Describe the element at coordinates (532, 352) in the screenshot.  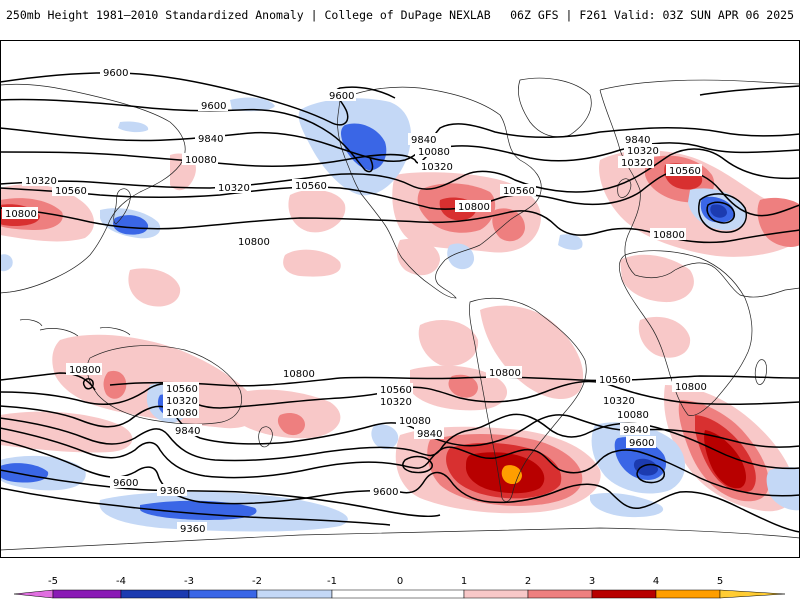
I see `anomaly-pos1-tropic-southamerica` at that location.